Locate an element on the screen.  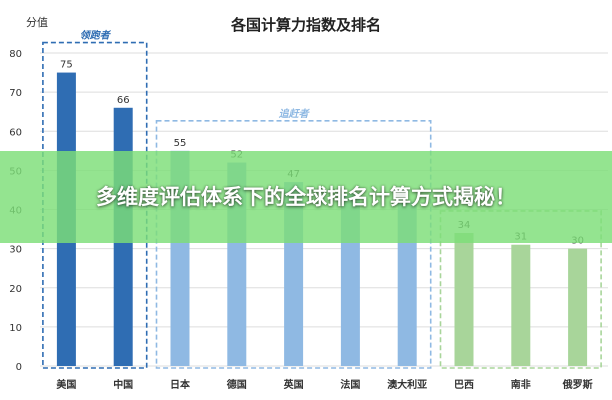
group-label: 追赶者 is located at coordinates (295, 114).